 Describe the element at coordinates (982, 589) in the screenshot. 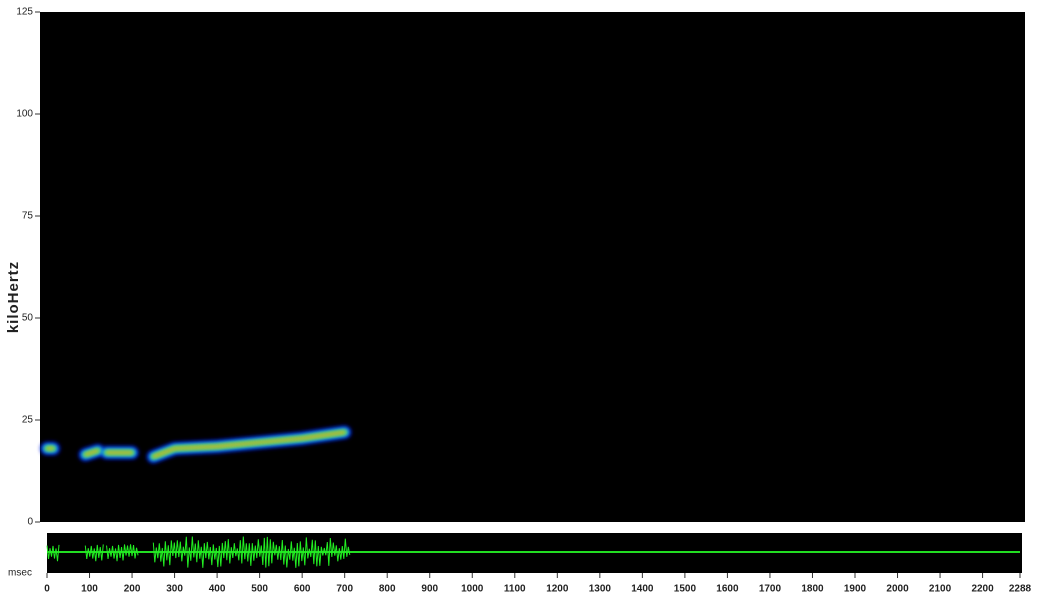

I see `x-tick-label: 2200` at that location.